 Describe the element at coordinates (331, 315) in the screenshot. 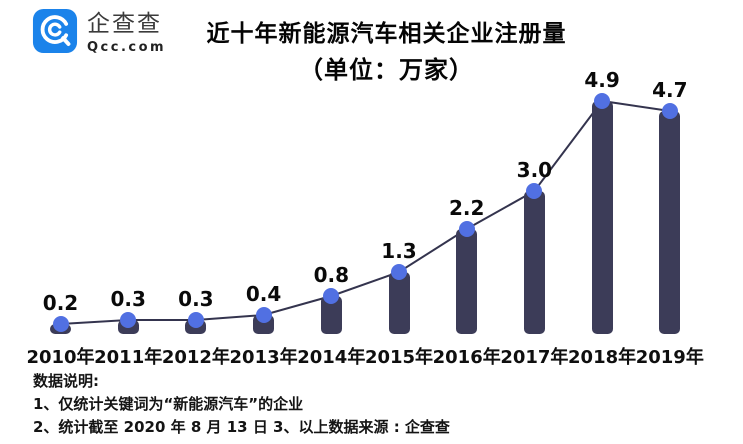

I see `bar-2014年` at that location.